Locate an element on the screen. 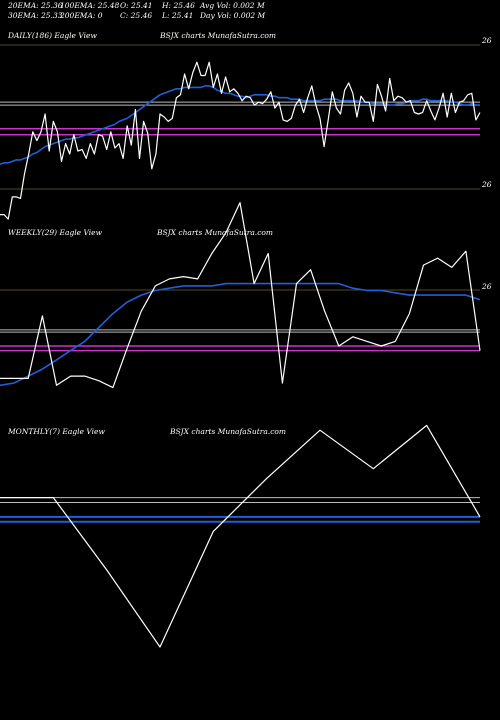  monthly-panel-label: MONTHLY(7) Eagle View is located at coordinates (56, 431).